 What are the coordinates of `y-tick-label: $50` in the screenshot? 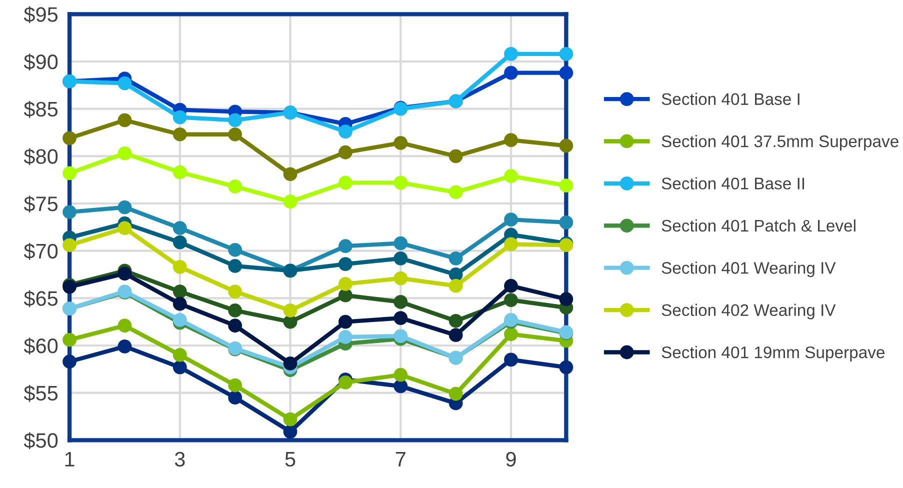 It's located at (41, 441).